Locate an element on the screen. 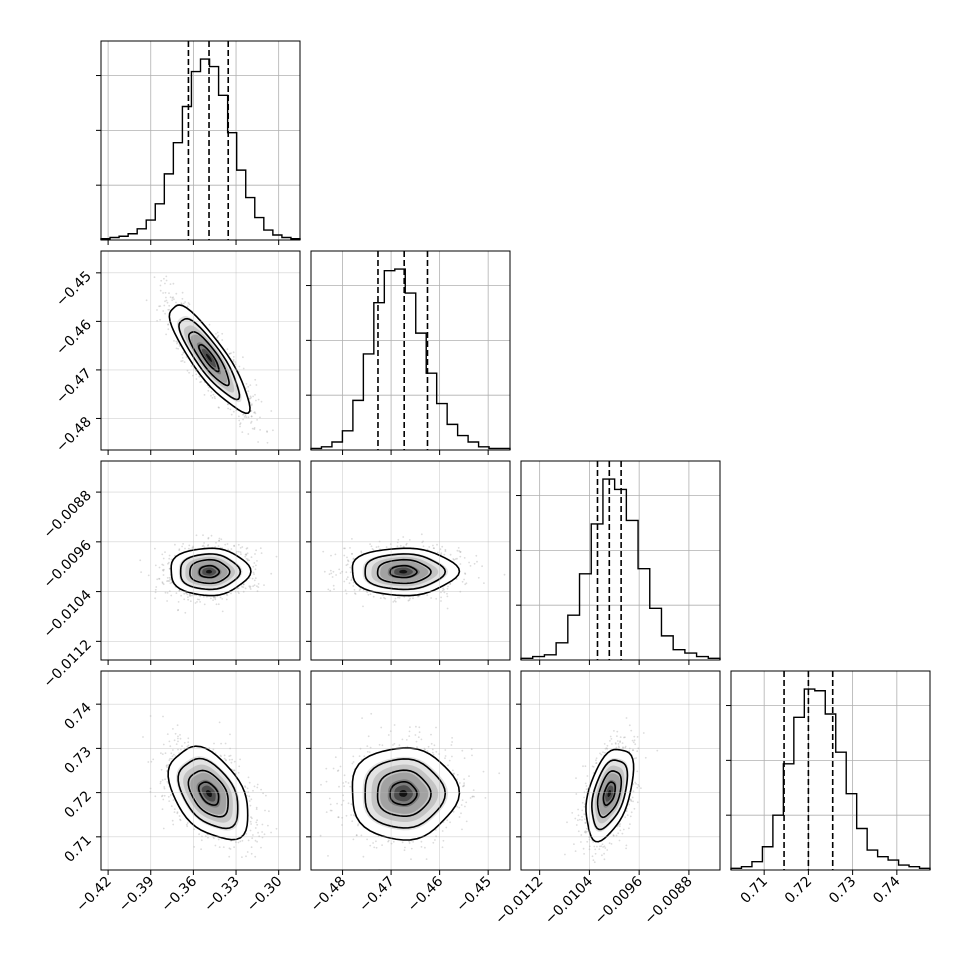 The height and width of the screenshot is (970, 970). y-tick-label: 0.74 is located at coordinates (77, 716).